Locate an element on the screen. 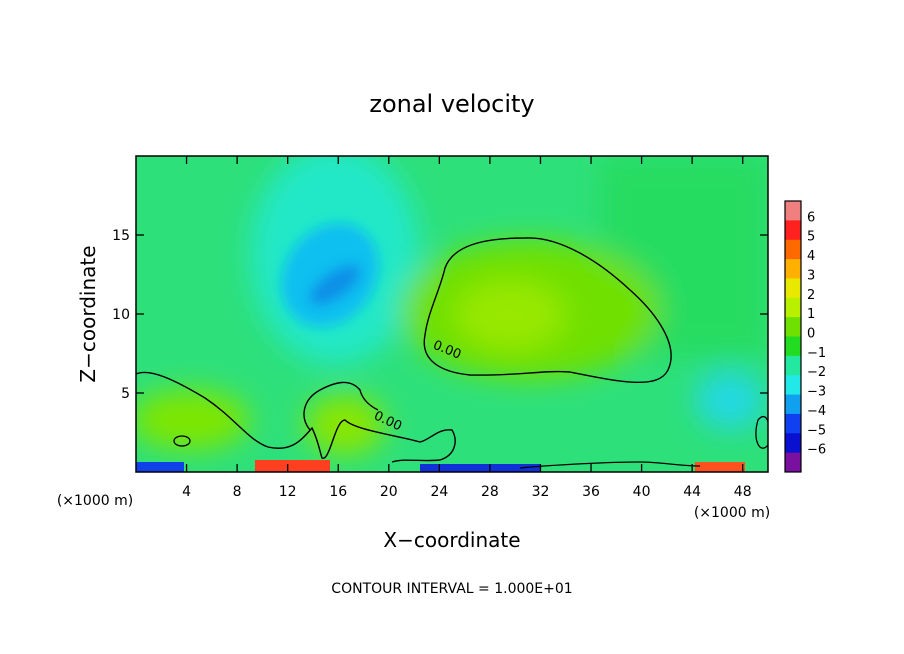 The width and height of the screenshot is (904, 654). colorbar-label: 3 is located at coordinates (811, 275).